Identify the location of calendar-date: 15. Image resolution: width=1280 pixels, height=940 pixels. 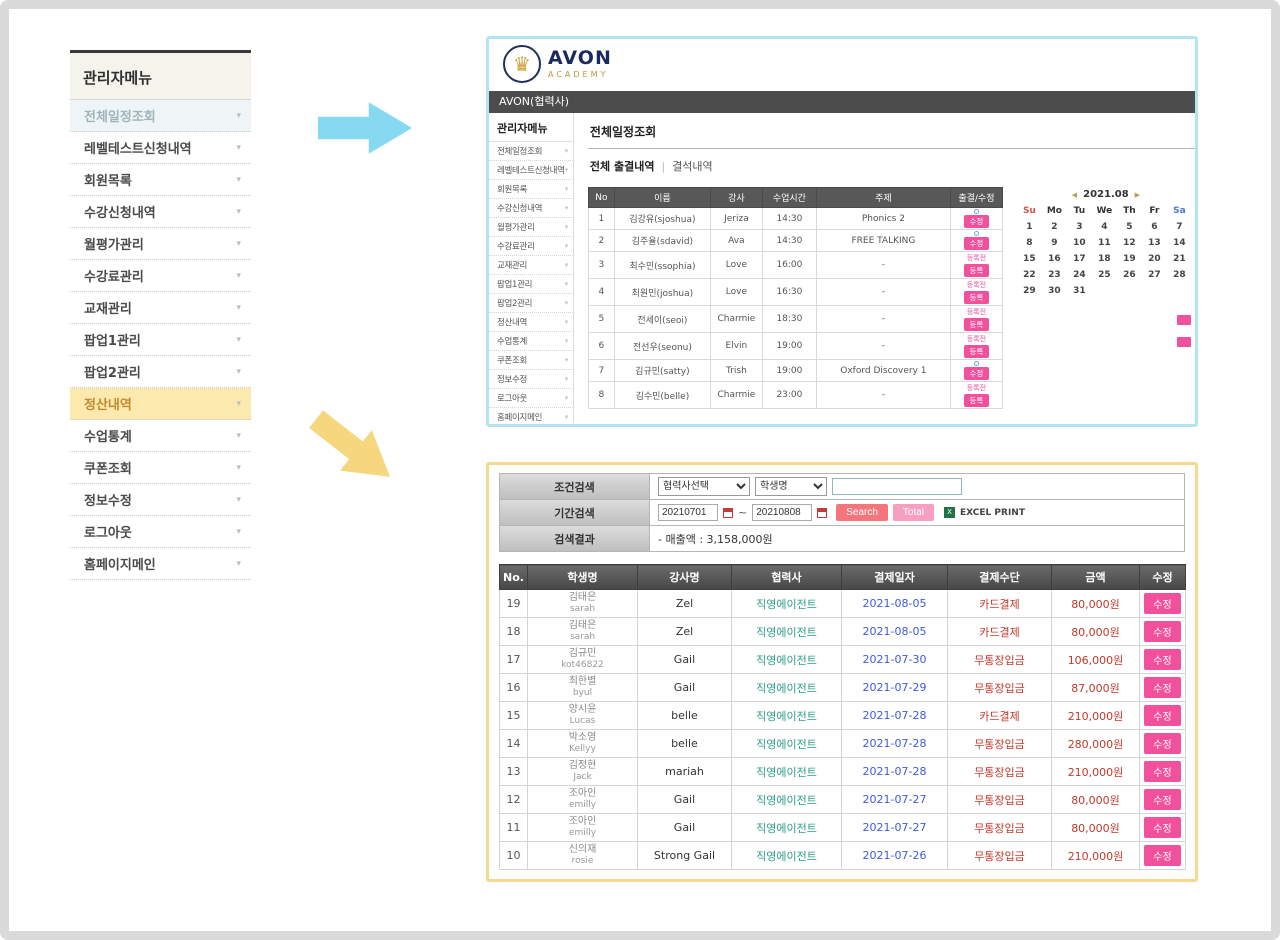
(1029, 259).